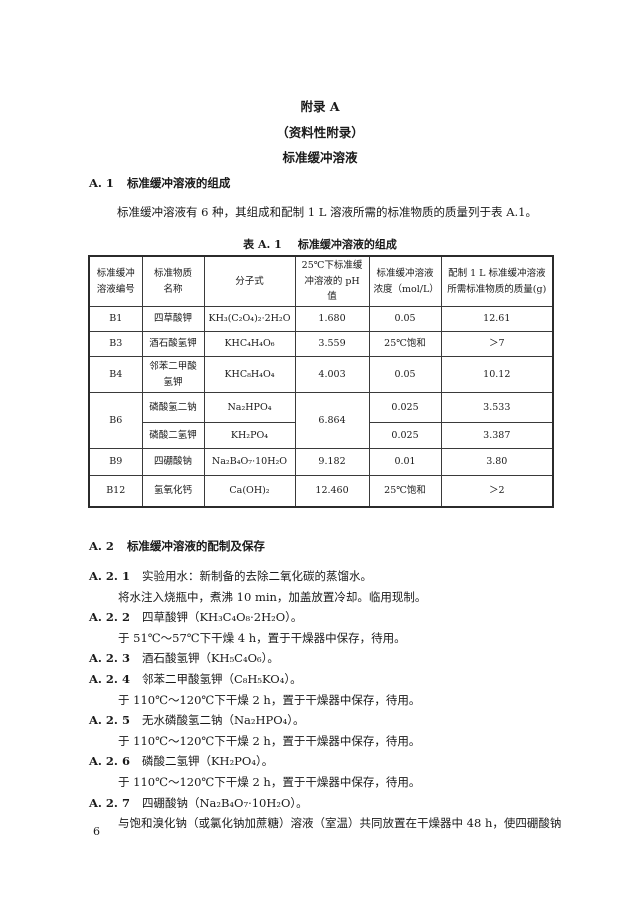 This screenshot has width=640, height=905. I want to click on section-a2-heading: A. 2 标准缓冲溶液的配制及保存, so click(177, 546).